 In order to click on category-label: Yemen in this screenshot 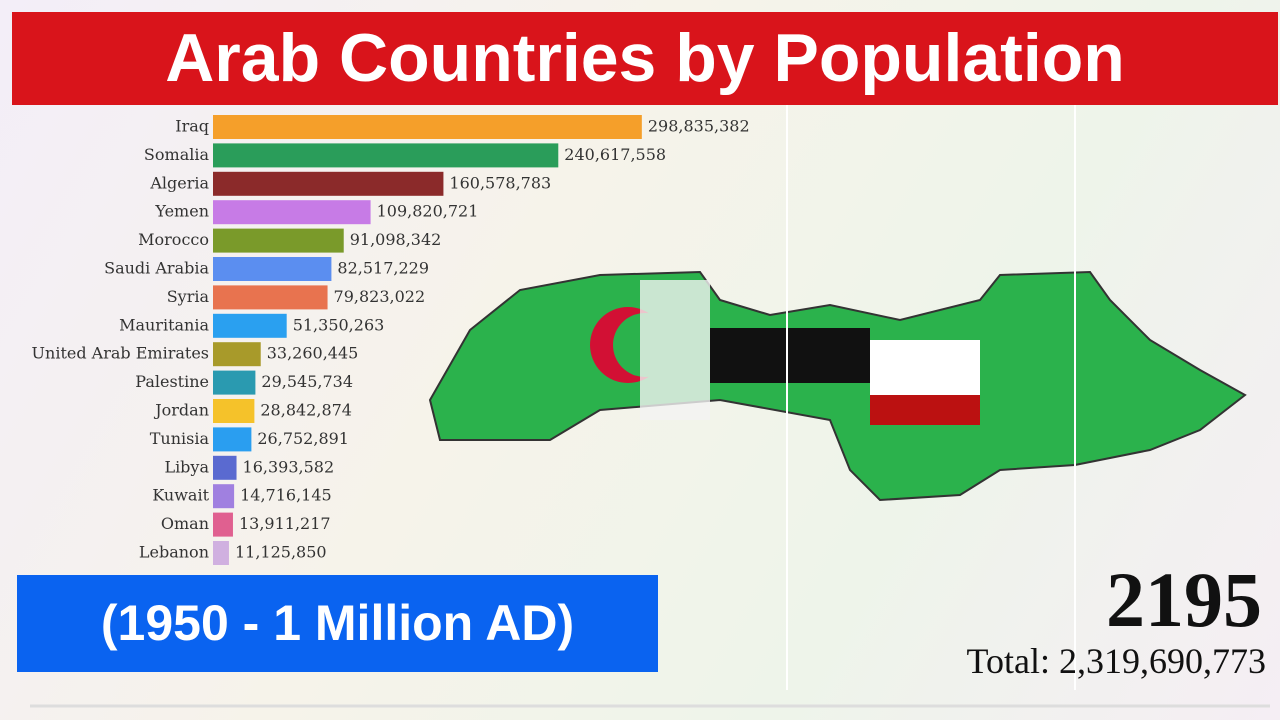, I will do `click(181, 211)`.